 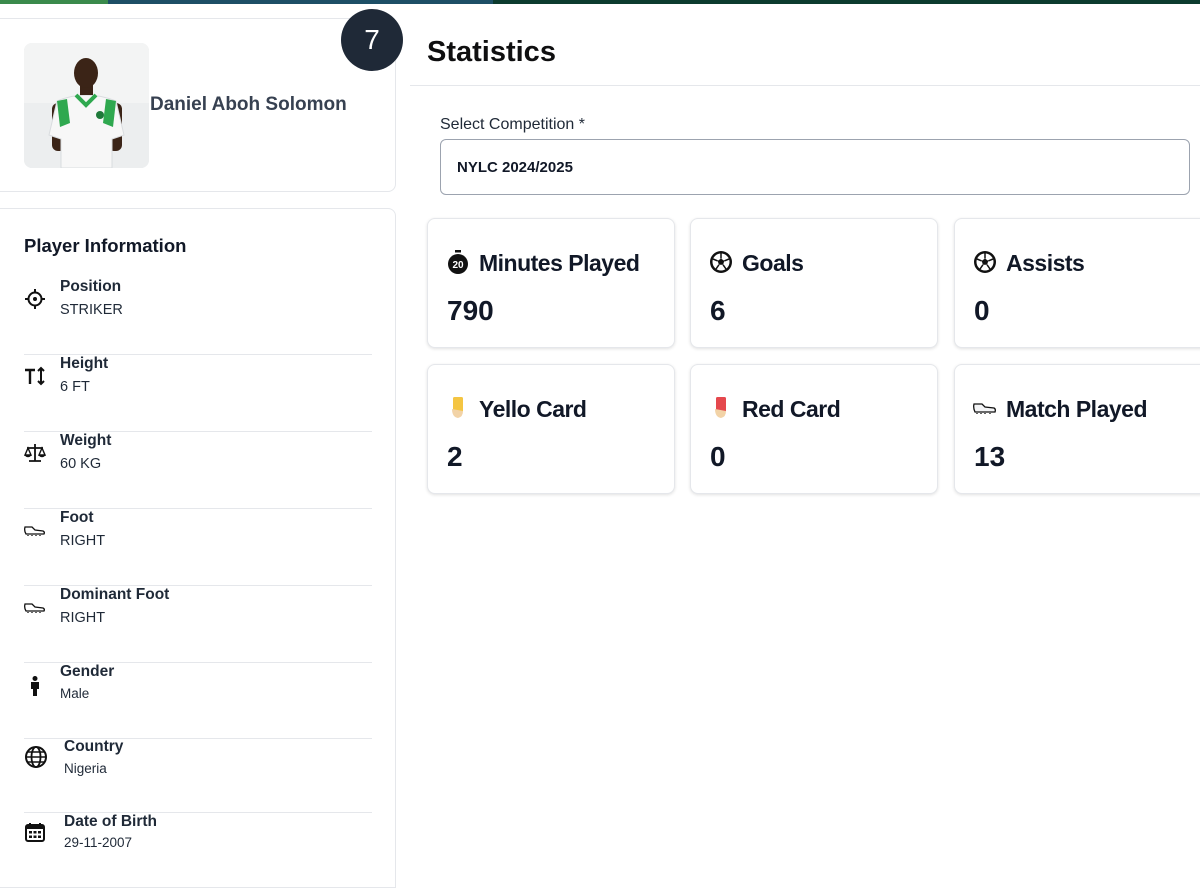 What do you see at coordinates (110, 821) in the screenshot?
I see `info-label: Date of Birth` at bounding box center [110, 821].